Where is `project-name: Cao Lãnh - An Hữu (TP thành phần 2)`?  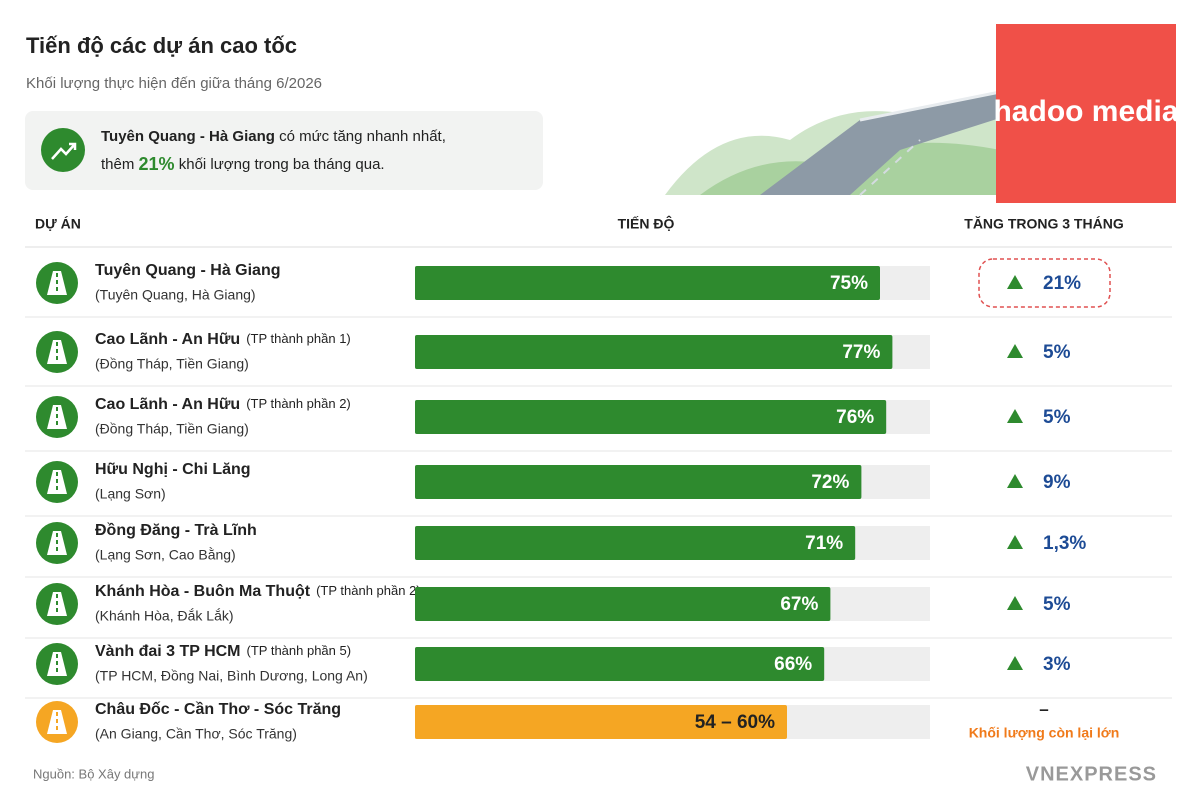 project-name: Cao Lãnh - An Hữu (TP thành phần 2) is located at coordinates (223, 404).